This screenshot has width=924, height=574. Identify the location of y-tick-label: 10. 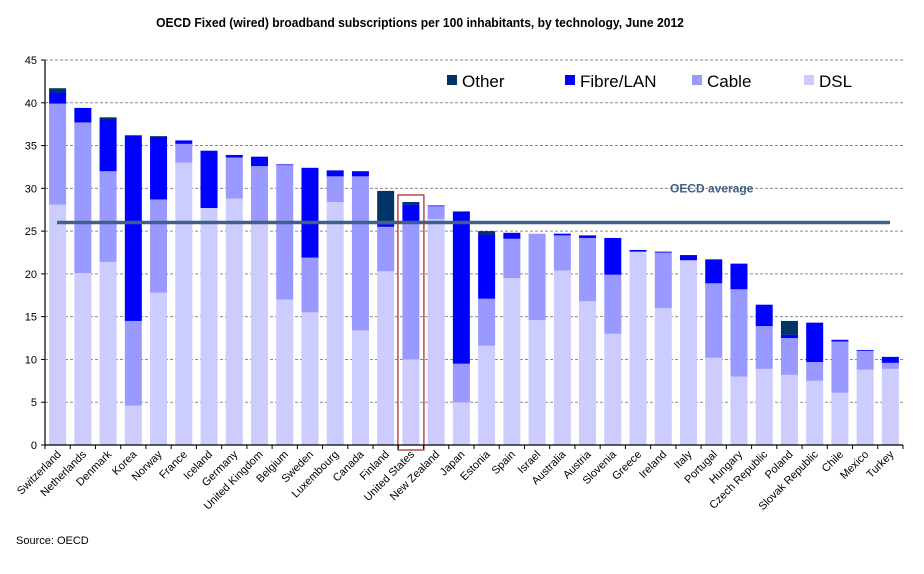
(31, 360).